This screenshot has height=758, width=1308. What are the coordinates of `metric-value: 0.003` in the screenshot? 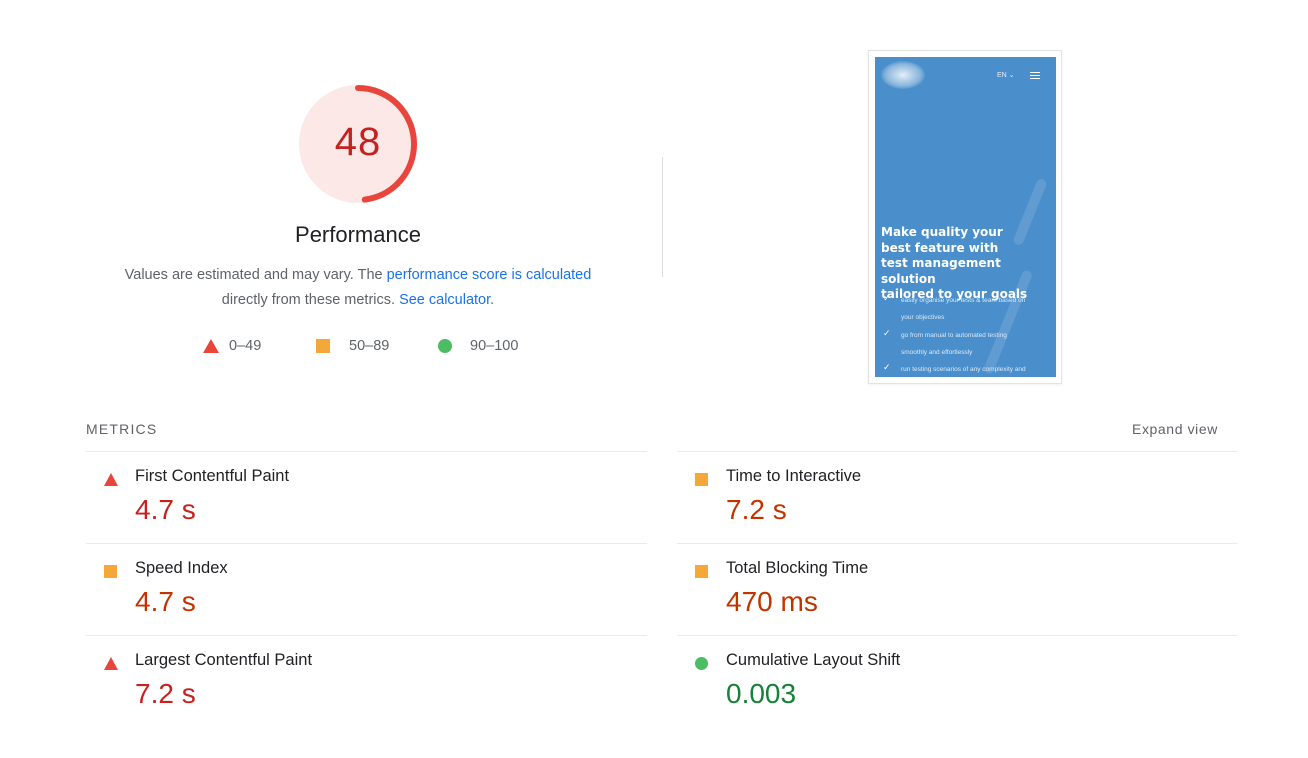 It's located at (761, 693).